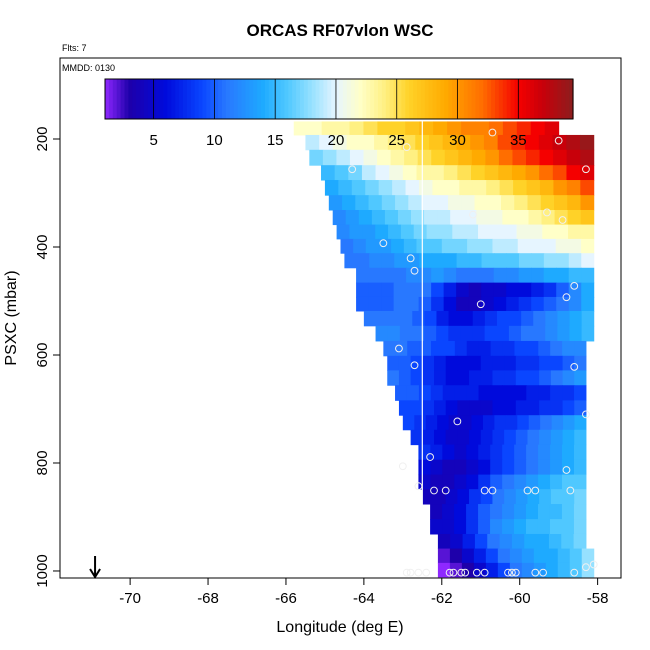 This screenshot has height=650, width=650. I want to click on colorbar-tick-label: 35, so click(518, 140).